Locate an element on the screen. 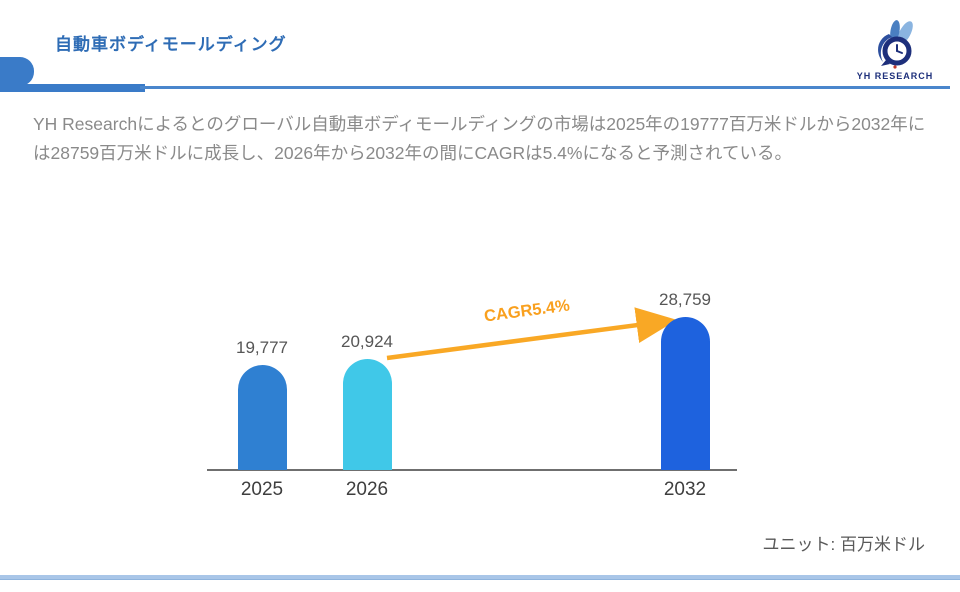 The height and width of the screenshot is (592, 960). bar-value-2025: 19,777 is located at coordinates (262, 347).